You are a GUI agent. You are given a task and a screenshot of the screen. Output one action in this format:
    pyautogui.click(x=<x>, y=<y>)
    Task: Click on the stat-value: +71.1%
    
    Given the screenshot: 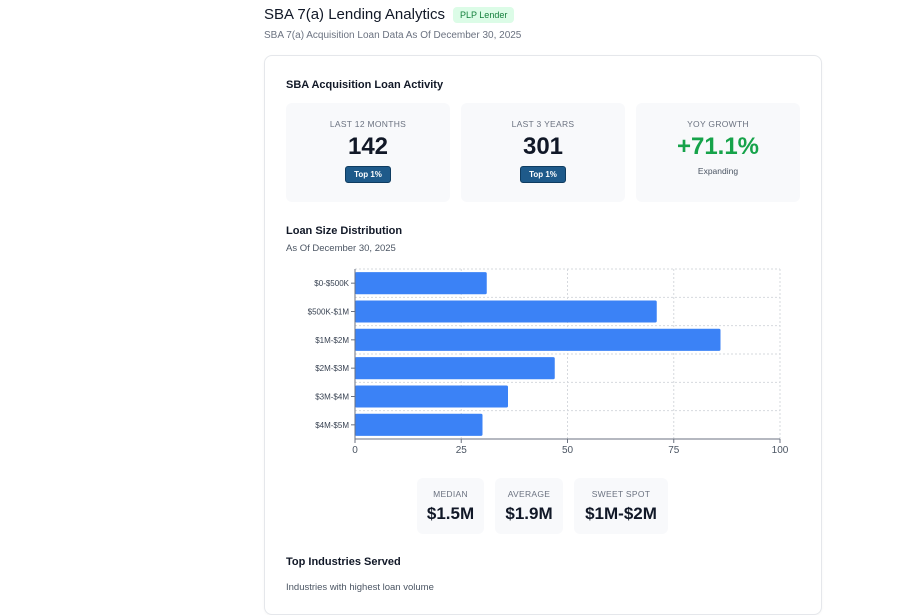 What is the action you would take?
    pyautogui.click(x=718, y=146)
    